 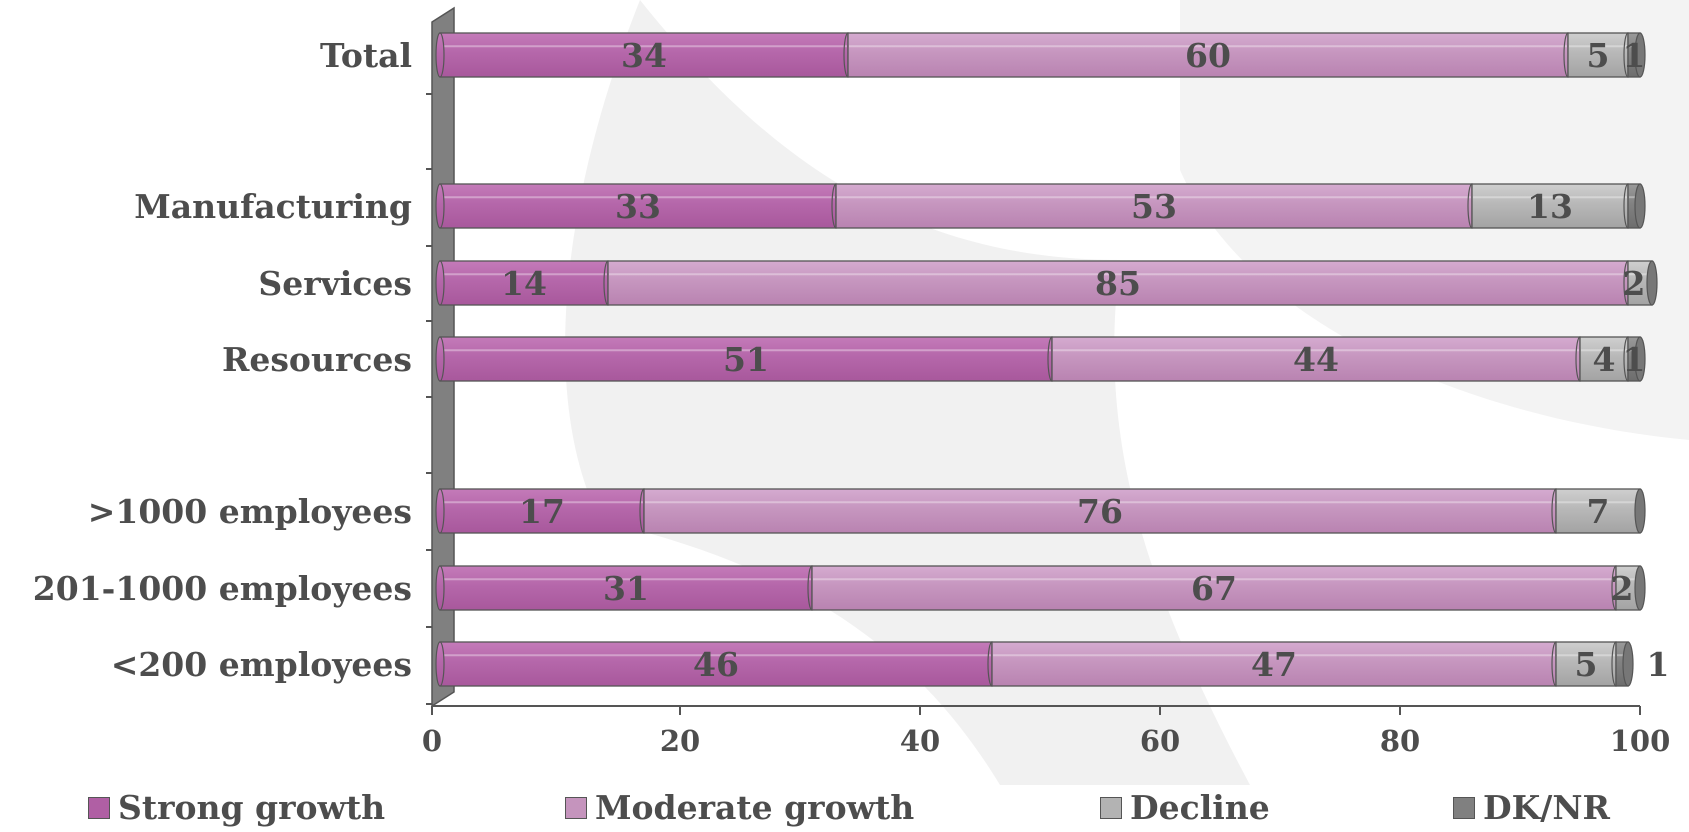 What do you see at coordinates (755, 807) in the screenshot?
I see `legend-label: Moderate growth` at bounding box center [755, 807].